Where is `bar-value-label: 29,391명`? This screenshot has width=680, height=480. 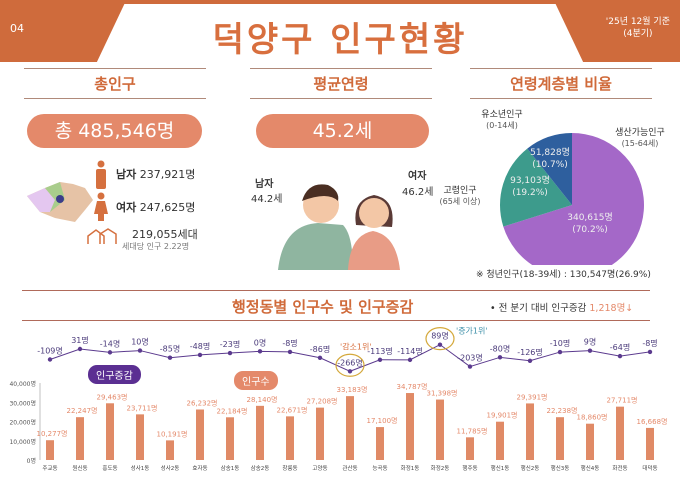 bar-value-label: 29,391명 is located at coordinates (532, 396).